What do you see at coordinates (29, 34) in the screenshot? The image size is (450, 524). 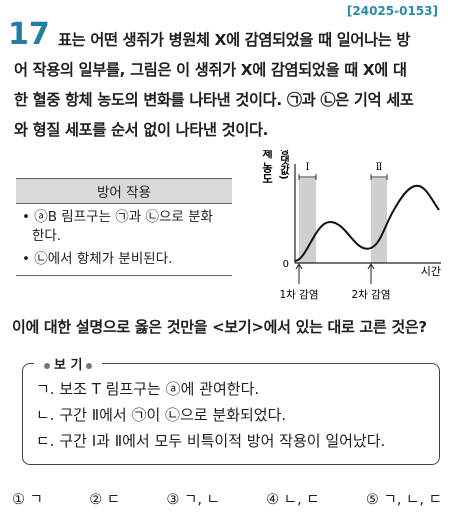 I see `question-number: 17` at bounding box center [29, 34].